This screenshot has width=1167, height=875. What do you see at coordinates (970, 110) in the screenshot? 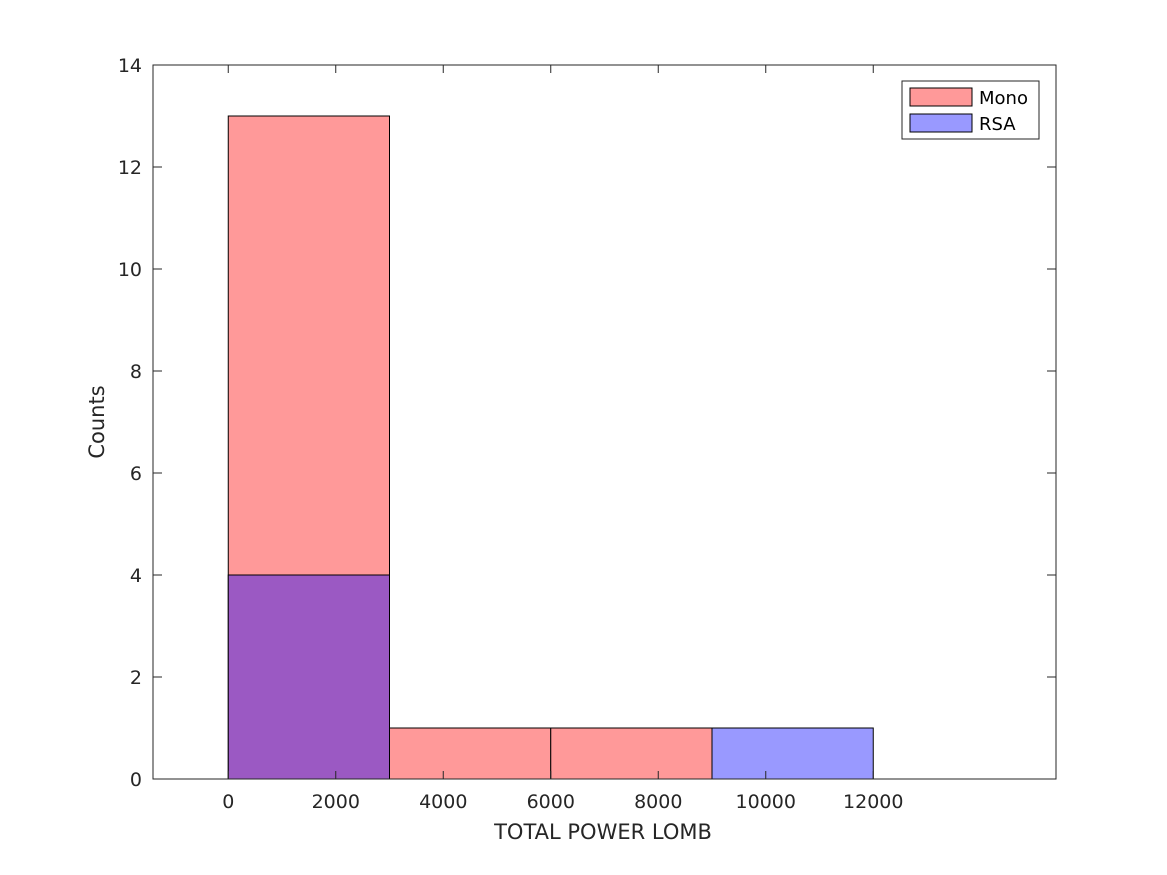
I see `legend: Mono RSA` at bounding box center [970, 110].